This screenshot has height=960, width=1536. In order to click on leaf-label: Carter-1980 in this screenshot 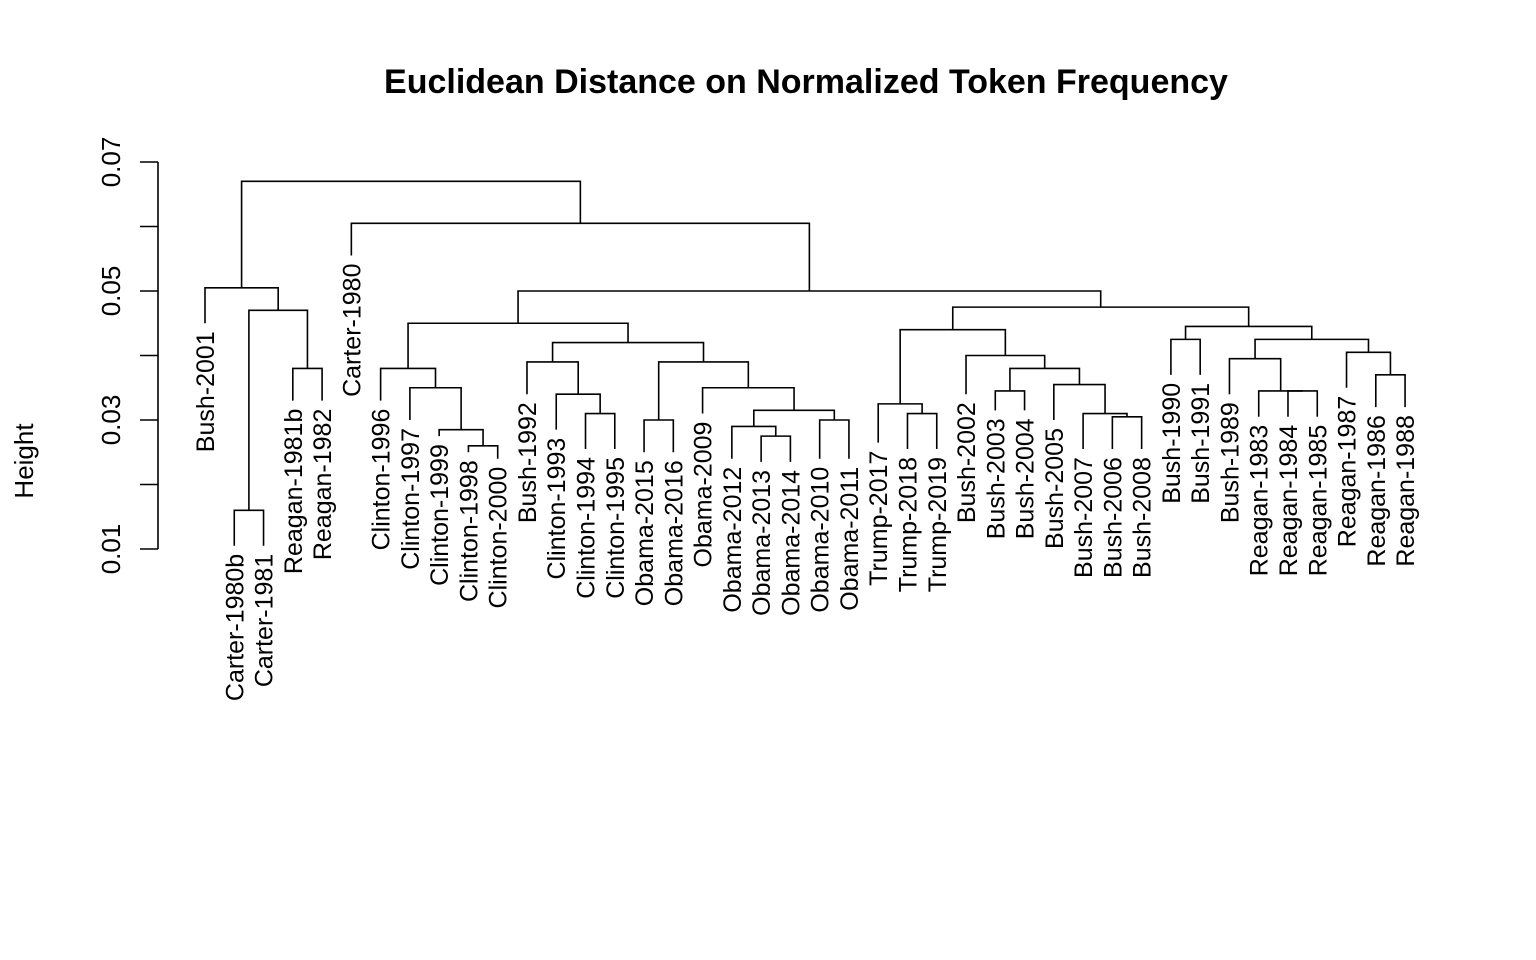, I will do `click(352, 330)`.